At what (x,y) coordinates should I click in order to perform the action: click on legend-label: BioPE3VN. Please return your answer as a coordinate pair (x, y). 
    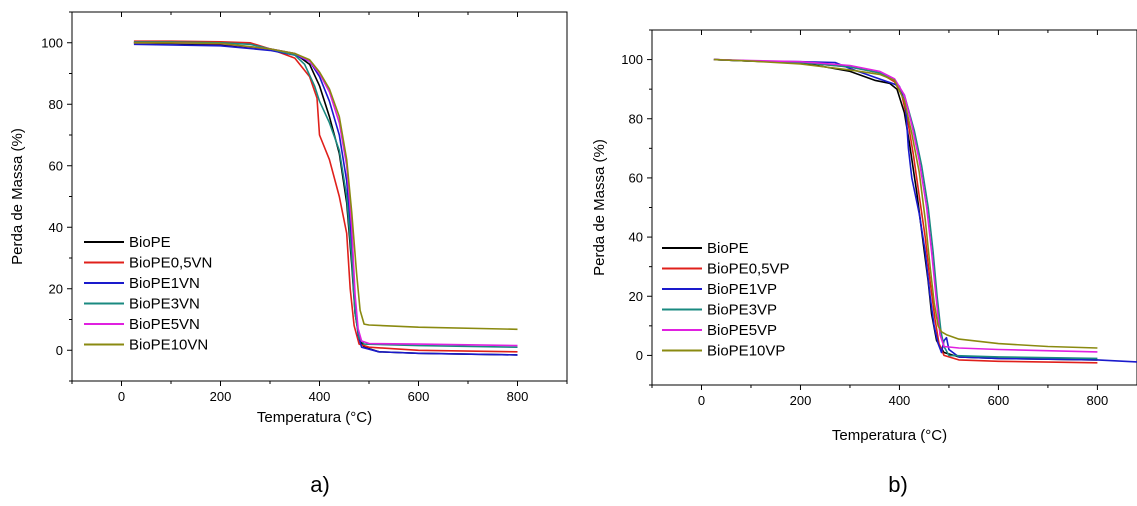
    Looking at the image, I should click on (164, 304).